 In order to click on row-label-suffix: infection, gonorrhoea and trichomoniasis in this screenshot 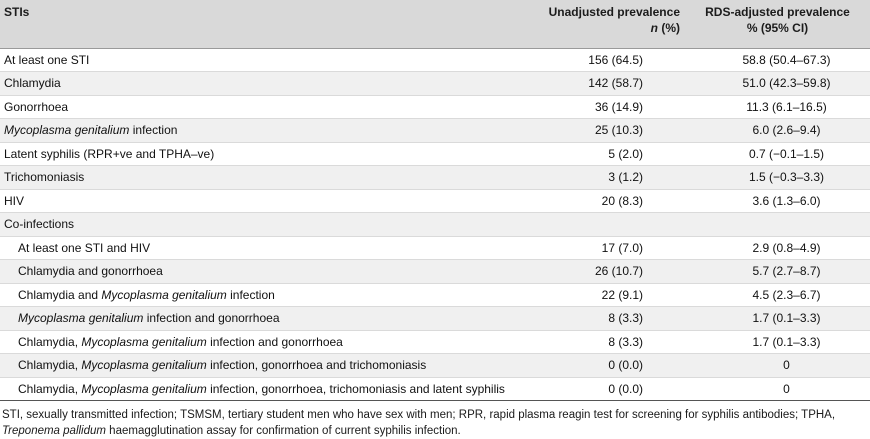, I will do `click(316, 365)`.